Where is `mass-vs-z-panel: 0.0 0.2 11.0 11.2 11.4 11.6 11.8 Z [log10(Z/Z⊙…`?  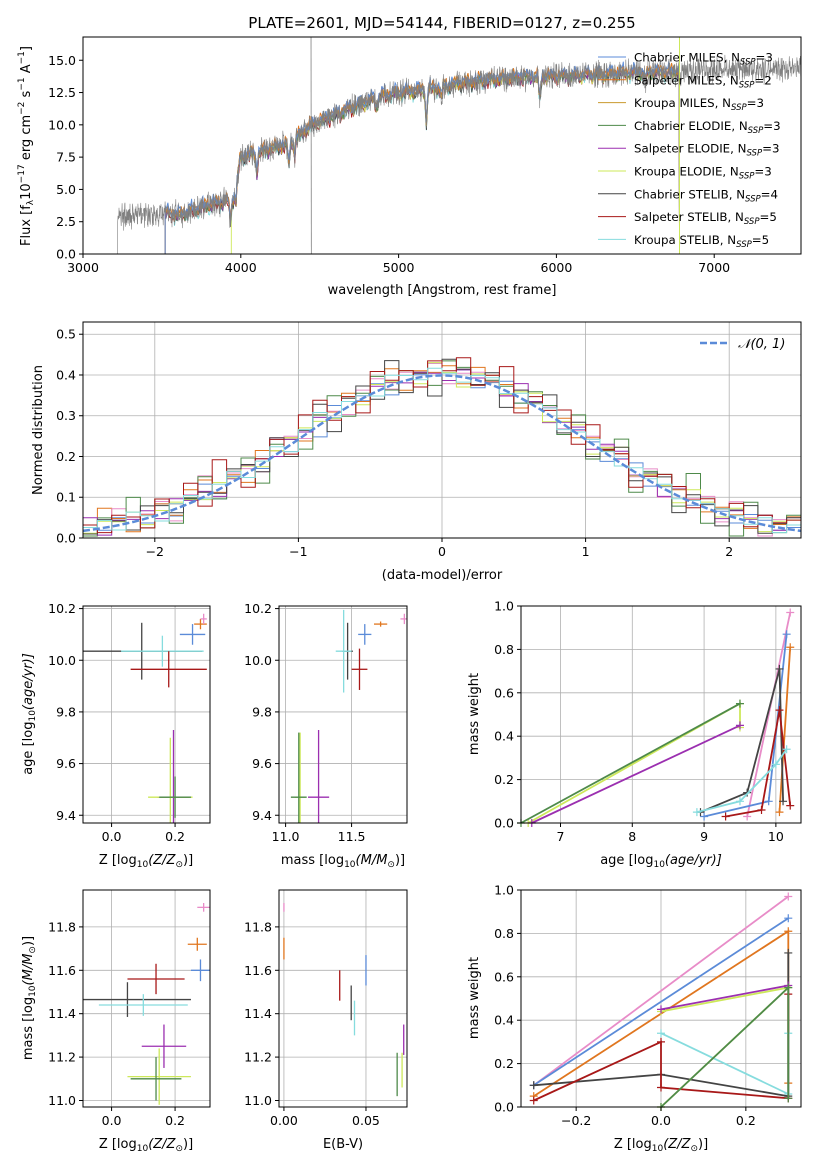 mass-vs-z-panel: 0.0 0.2 11.0 11.2 11.4 11.6 11.8 Z [log10(Z/Z⊙… is located at coordinates (116, 1021).